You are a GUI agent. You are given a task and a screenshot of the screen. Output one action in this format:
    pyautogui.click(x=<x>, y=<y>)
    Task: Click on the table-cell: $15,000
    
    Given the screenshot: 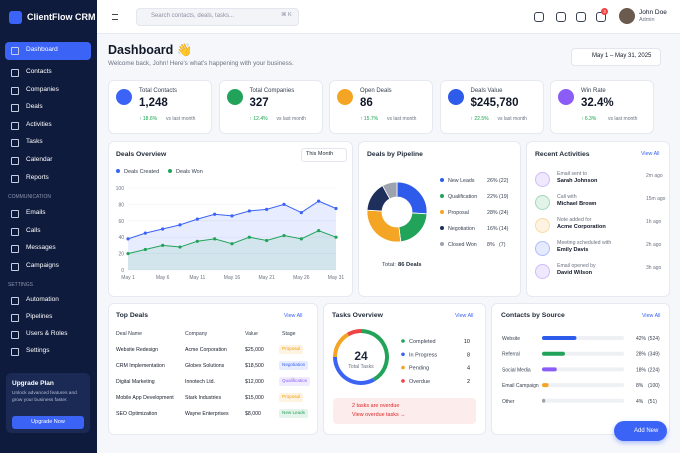 What is the action you would take?
    pyautogui.click(x=254, y=398)
    